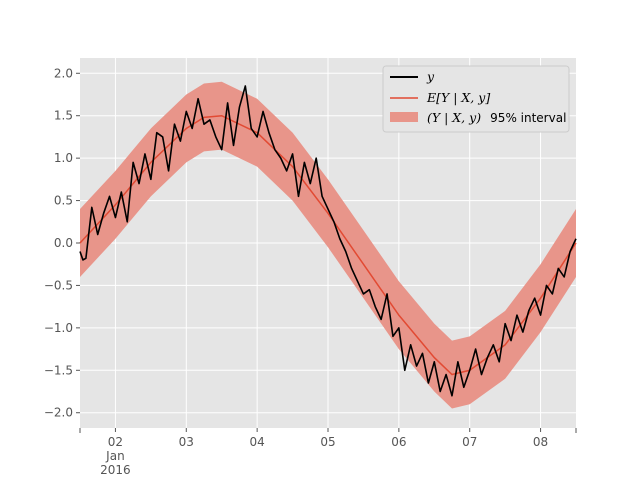 The image size is (640, 480). What do you see at coordinates (58, 328) in the screenshot?
I see `y-tick-label-6: −1.0` at bounding box center [58, 328].